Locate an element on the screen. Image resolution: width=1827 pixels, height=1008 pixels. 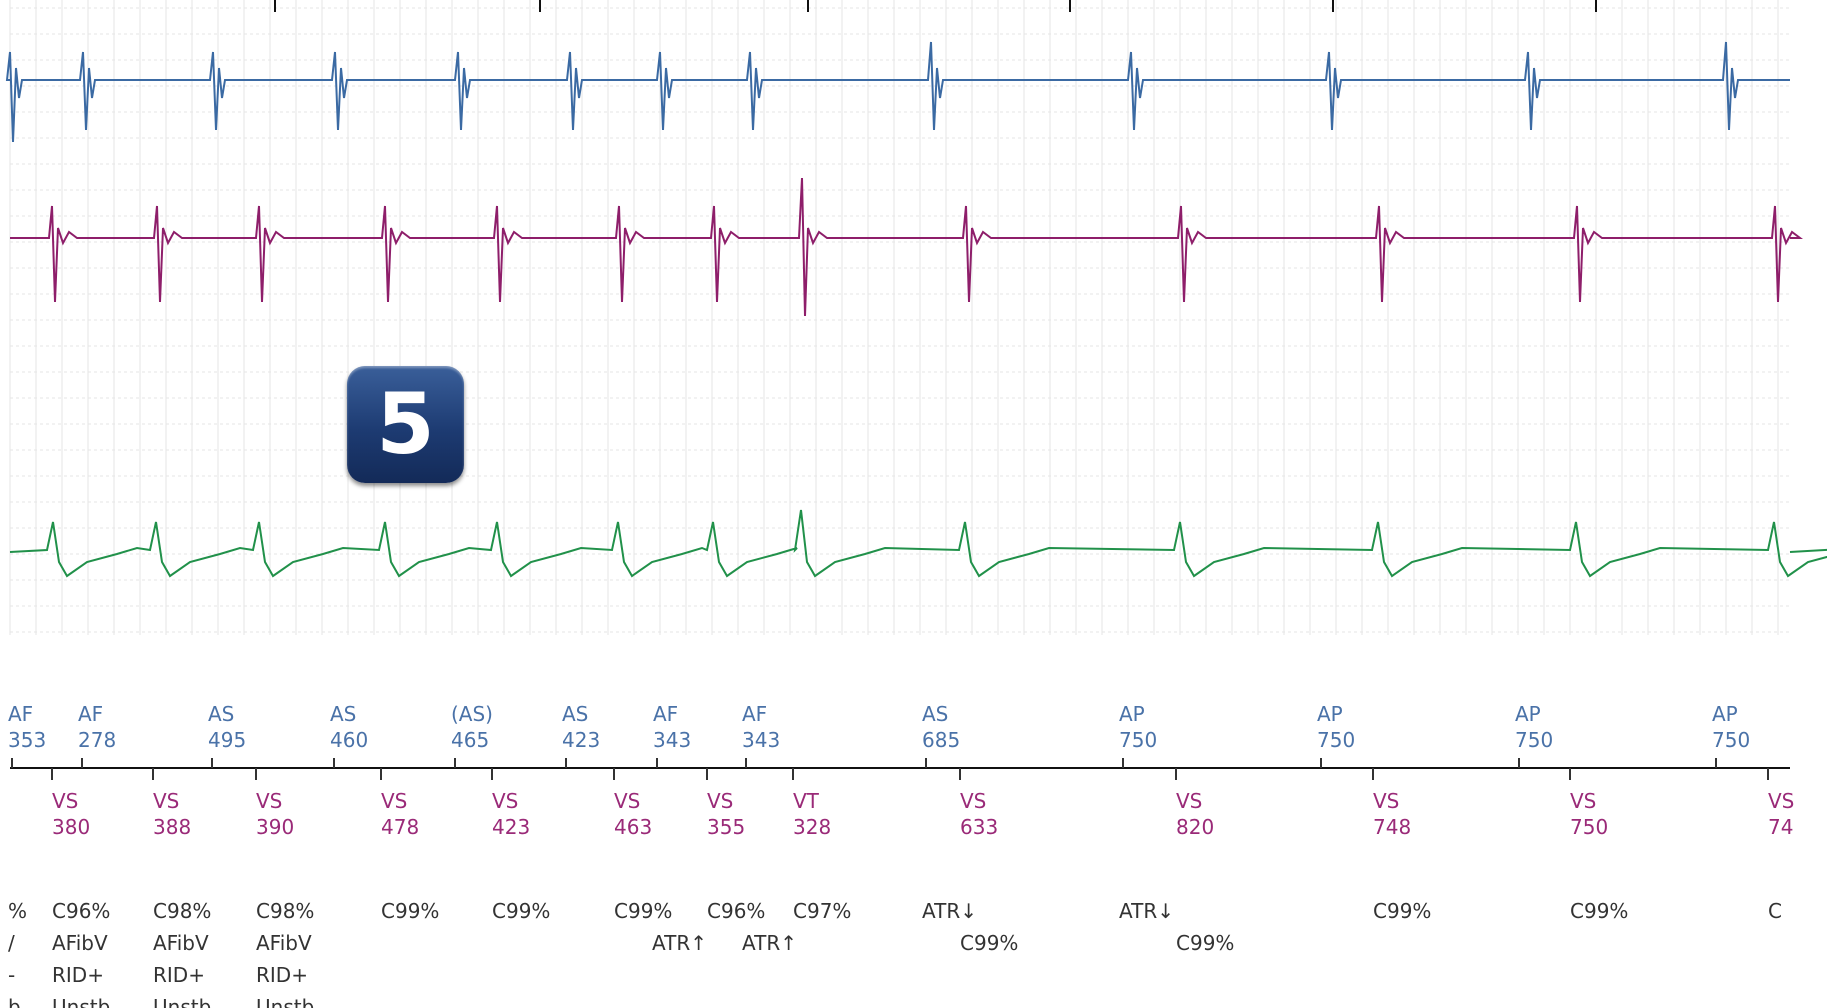
ventricular-marker-interval: 478 is located at coordinates (400, 827).